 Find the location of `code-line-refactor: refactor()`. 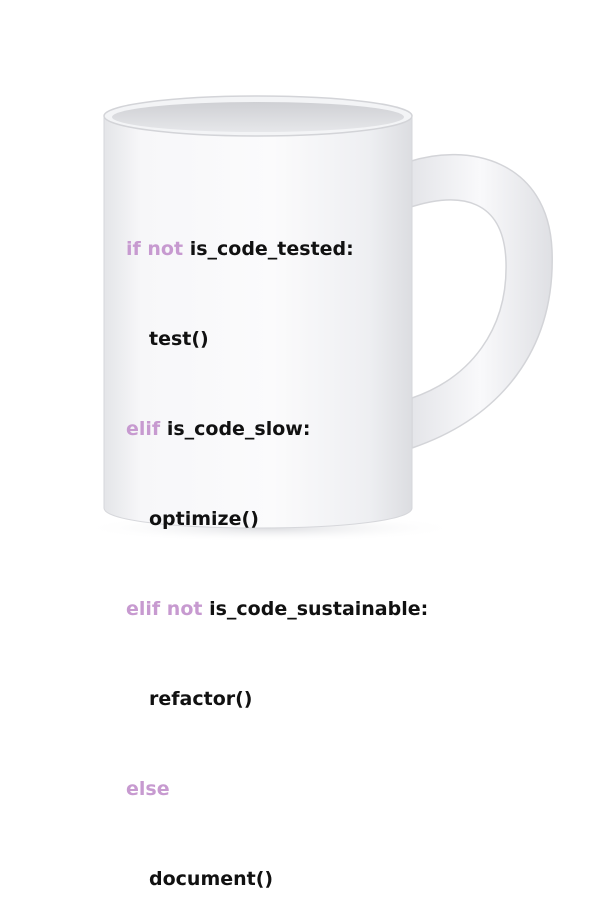

code-line-refactor: refactor() is located at coordinates (277, 699).